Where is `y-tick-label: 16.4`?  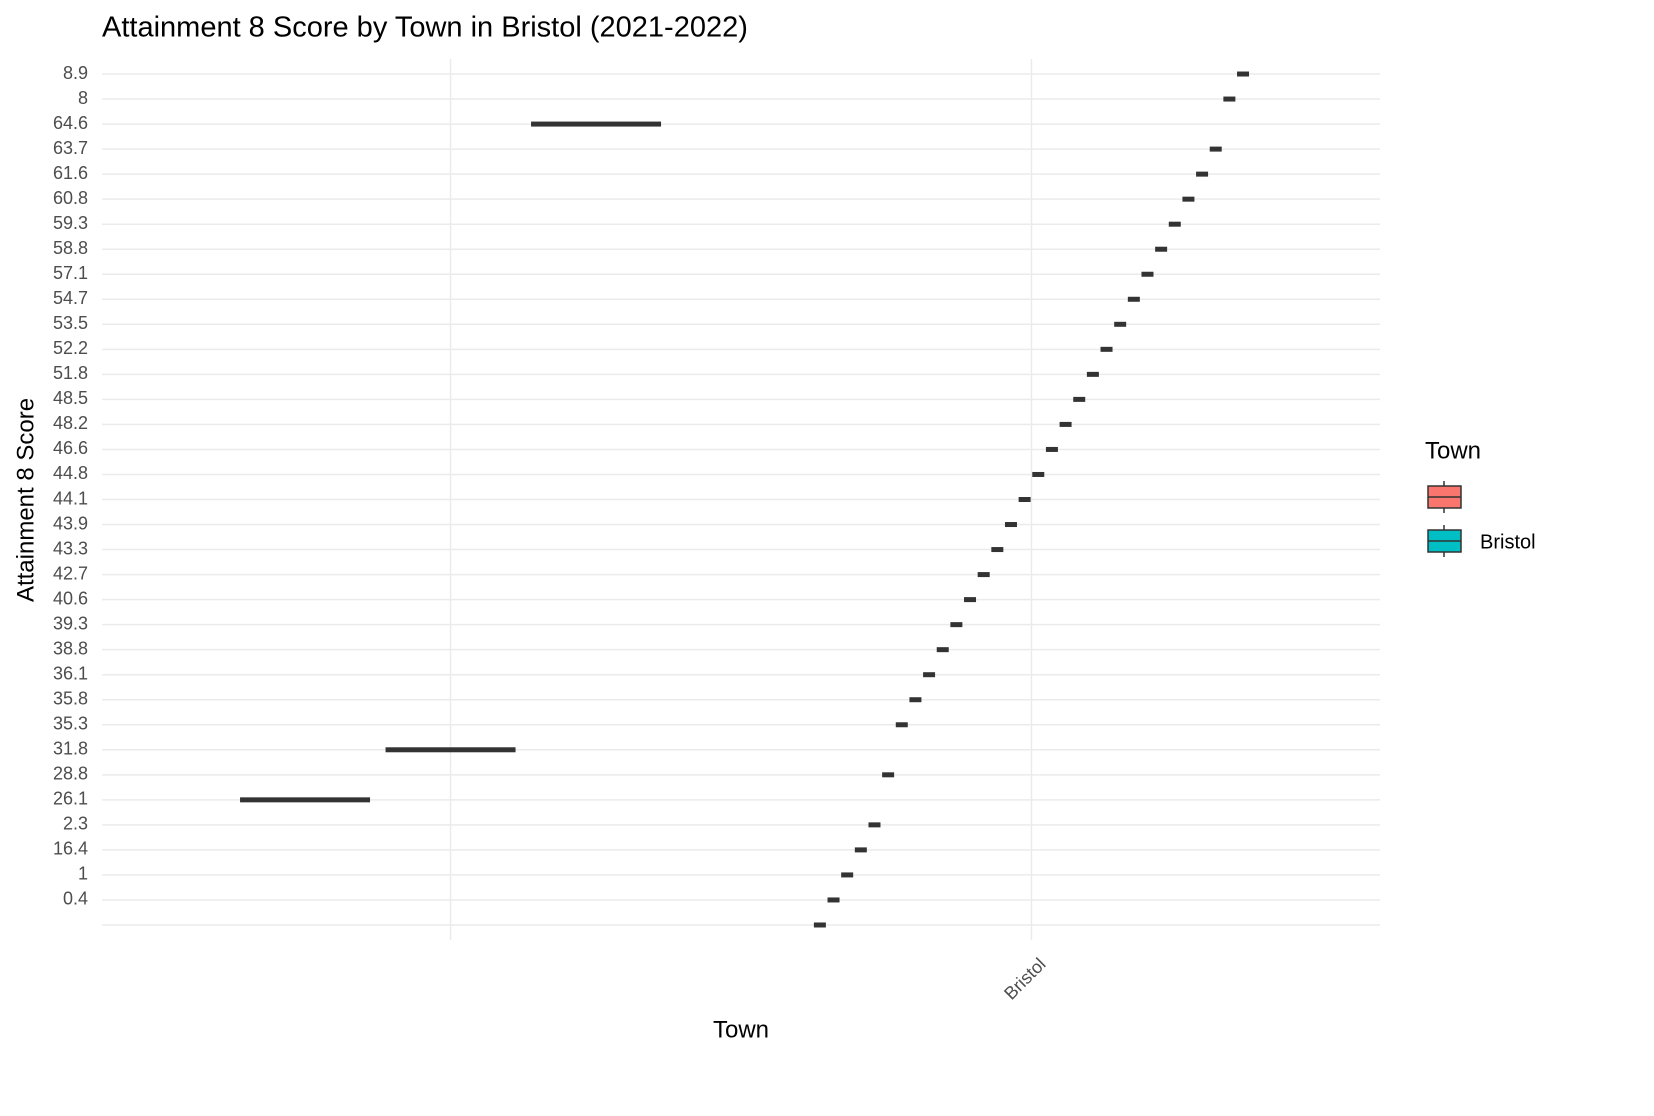
y-tick-label: 16.4 is located at coordinates (70, 849).